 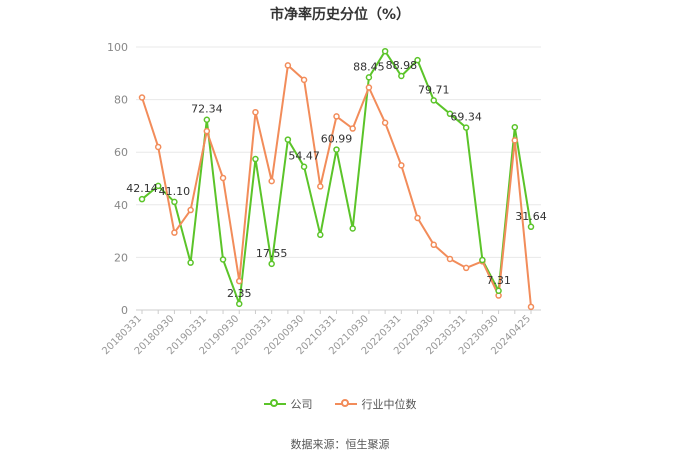 What do you see at coordinates (337, 139) in the screenshot?
I see `data-label: 60.99` at bounding box center [337, 139].